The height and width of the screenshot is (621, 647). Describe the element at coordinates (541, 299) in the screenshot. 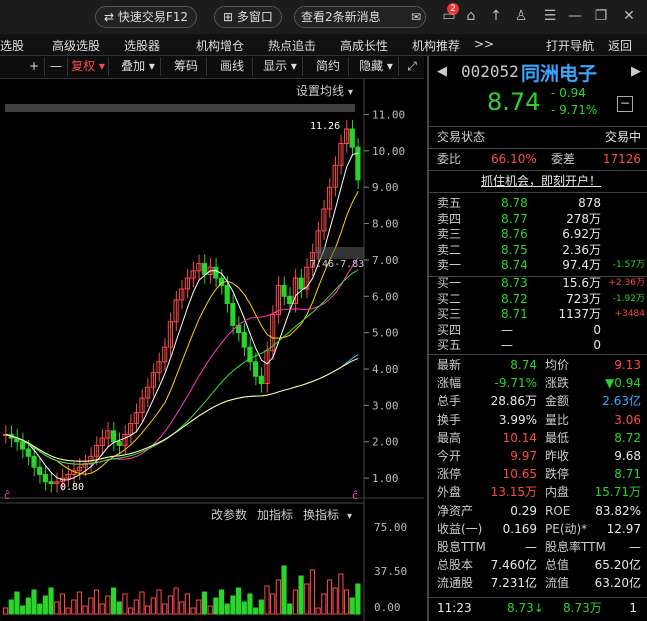

I see `buy-row: 买二 8.72 723万 -1.92万` at that location.